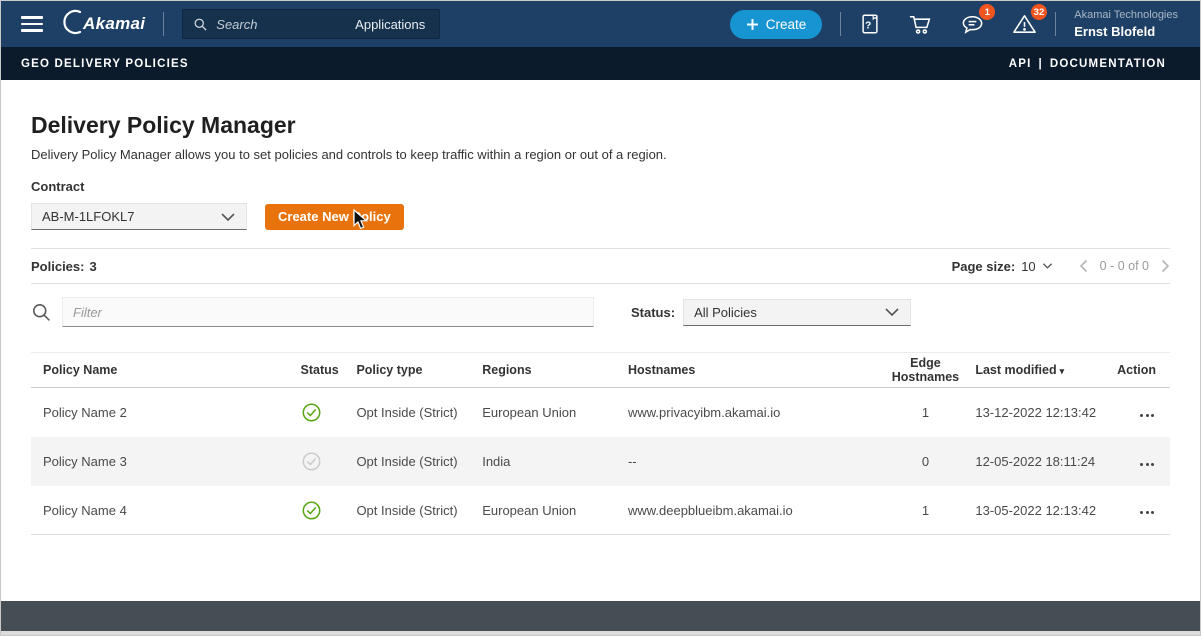 Image resolution: width=1201 pixels, height=636 pixels. Describe the element at coordinates (85, 510) in the screenshot. I see `cell-policy-name: Policy Name 4` at that location.